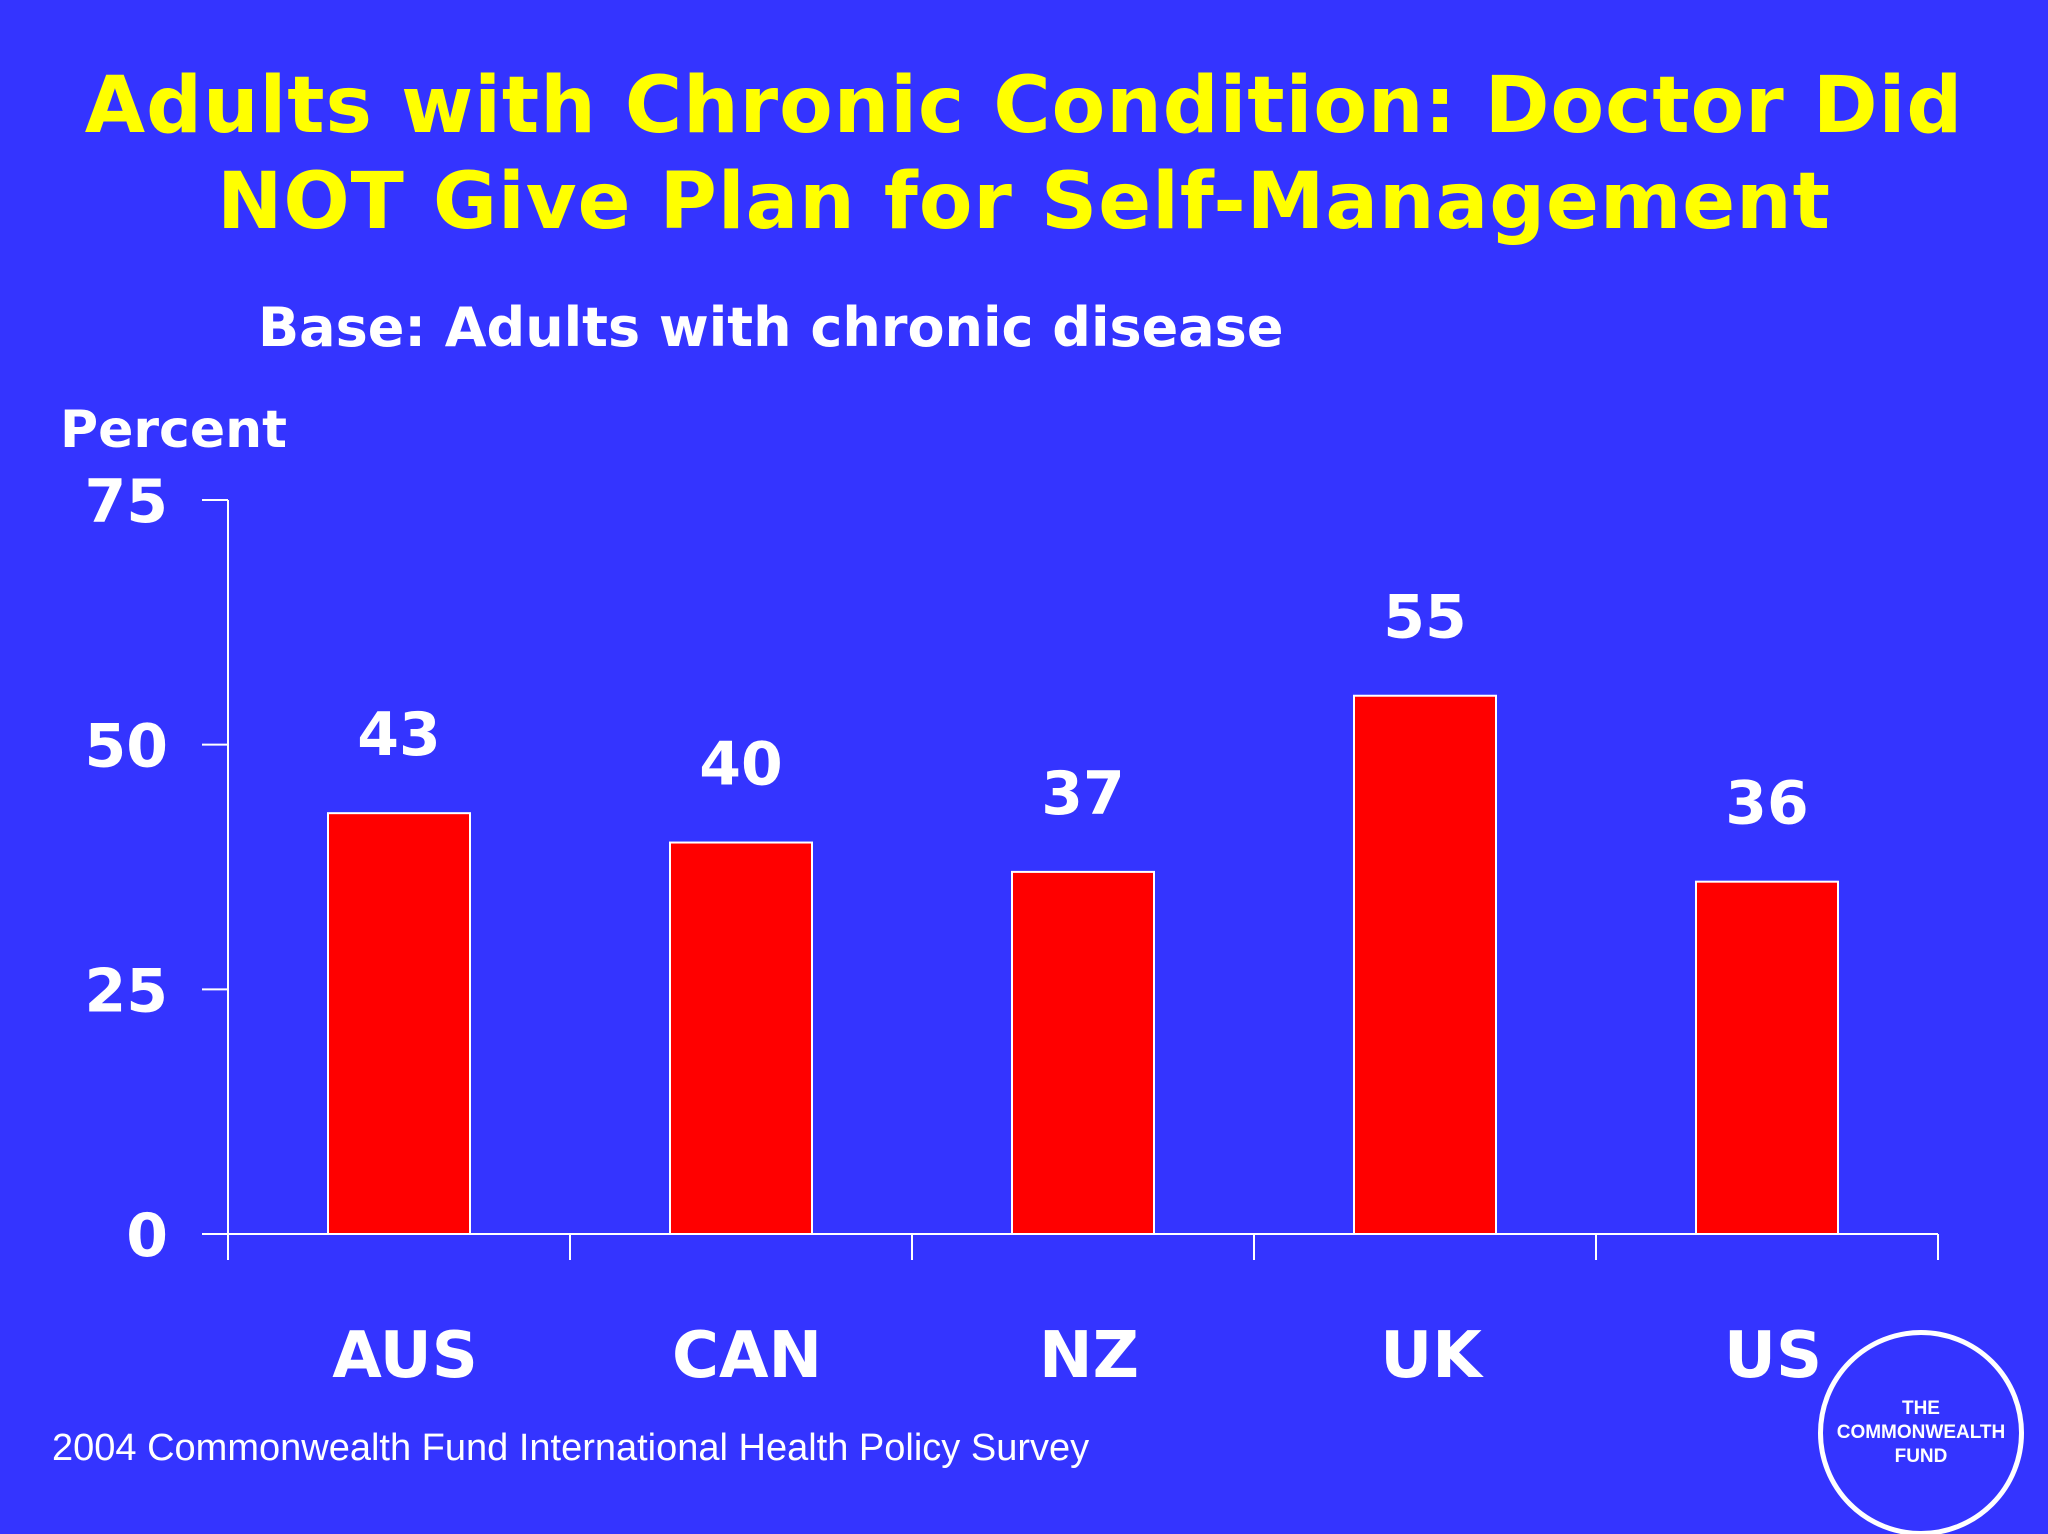 The width and height of the screenshot is (2048, 1534). What do you see at coordinates (173, 430) in the screenshot?
I see `y-axis-label: Percent` at bounding box center [173, 430].